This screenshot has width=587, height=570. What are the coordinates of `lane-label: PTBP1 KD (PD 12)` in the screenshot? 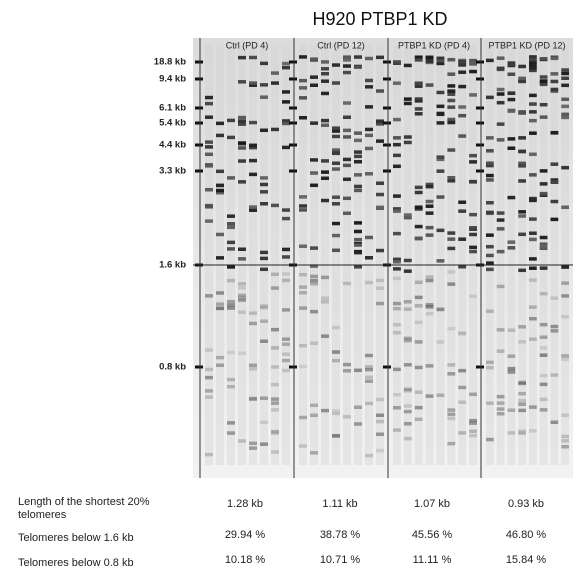 It's located at (526, 45).